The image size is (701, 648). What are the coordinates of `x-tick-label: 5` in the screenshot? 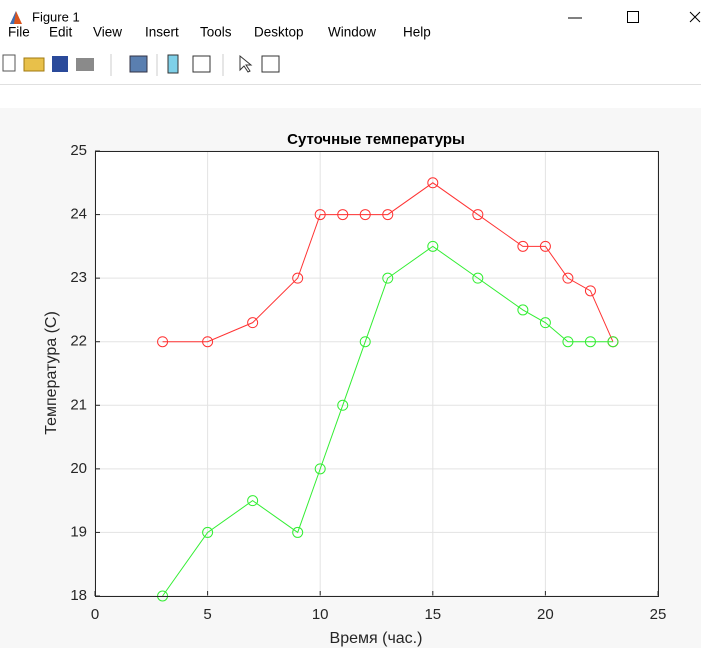 It's located at (207, 614).